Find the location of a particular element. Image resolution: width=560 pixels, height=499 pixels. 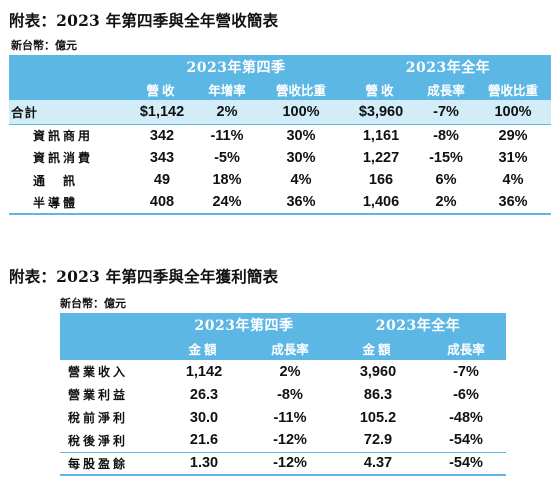

row-label: 資訊商用 is located at coordinates (63, 136).